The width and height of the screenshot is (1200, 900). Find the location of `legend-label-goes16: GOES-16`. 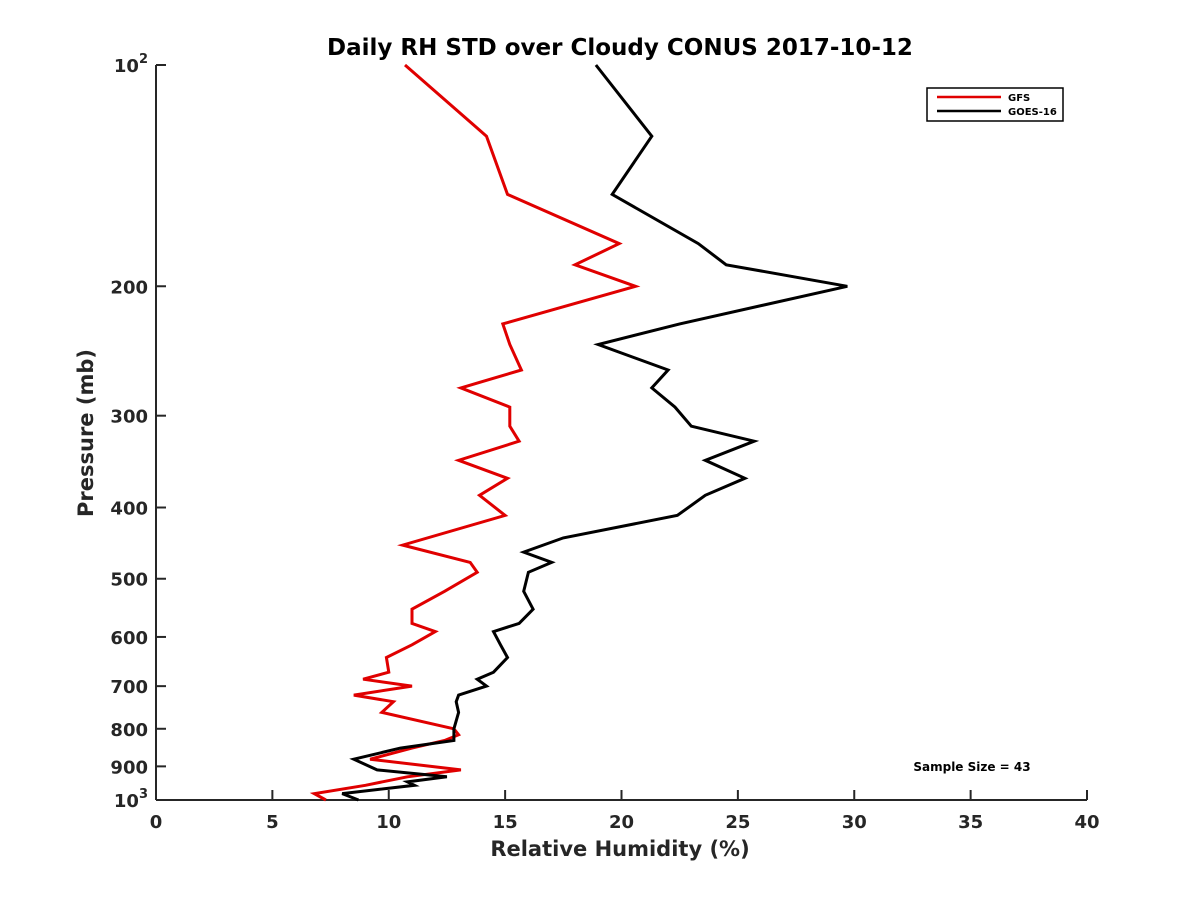

legend-label-goes16: GOES-16 is located at coordinates (1032, 112).